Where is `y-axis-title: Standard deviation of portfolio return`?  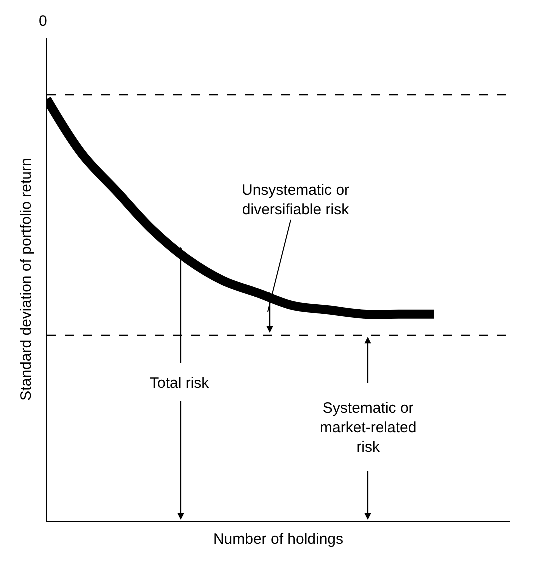 y-axis-title: Standard deviation of portfolio return is located at coordinates (27, 279).